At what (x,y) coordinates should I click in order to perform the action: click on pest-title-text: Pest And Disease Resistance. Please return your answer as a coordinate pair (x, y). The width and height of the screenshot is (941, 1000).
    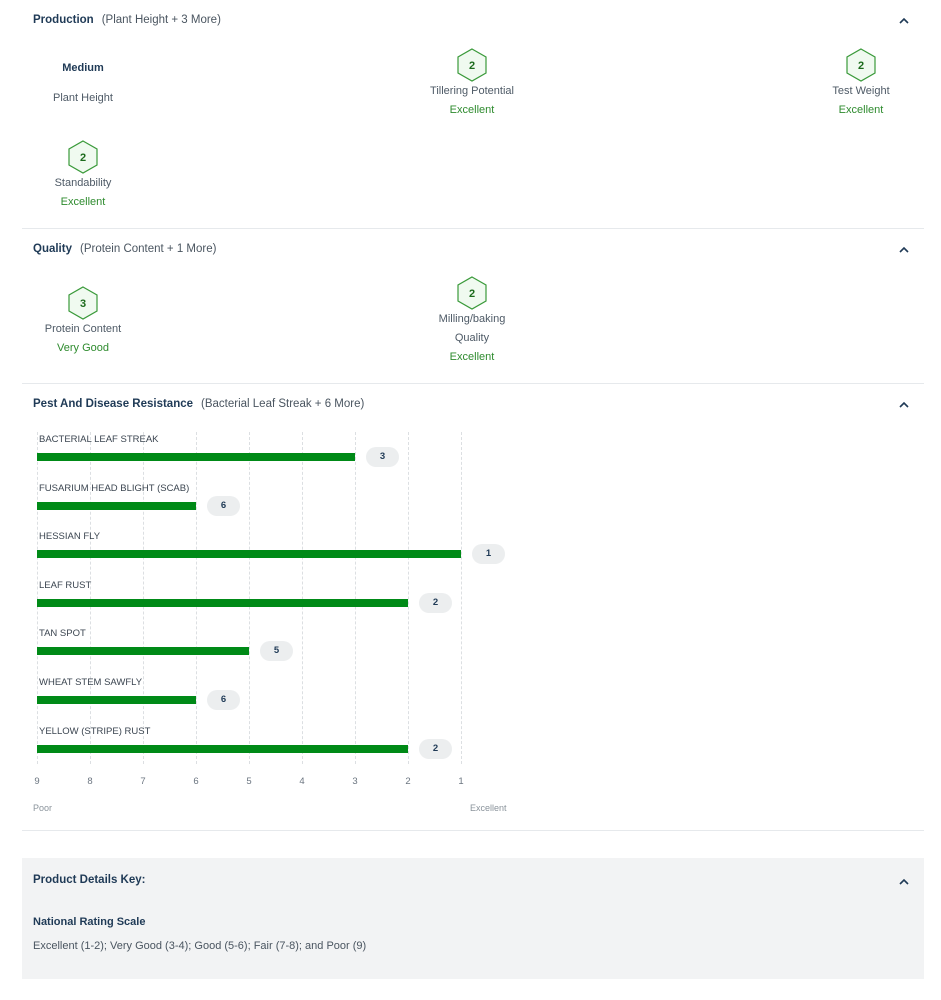
    Looking at the image, I should click on (113, 404).